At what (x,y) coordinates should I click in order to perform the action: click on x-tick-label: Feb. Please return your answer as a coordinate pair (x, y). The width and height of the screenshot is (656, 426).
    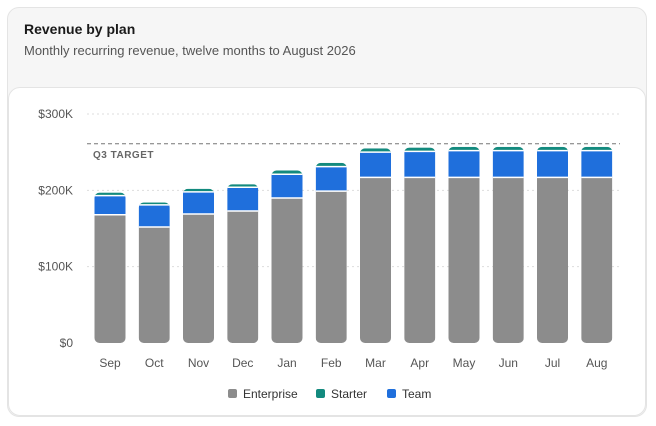
    Looking at the image, I should click on (331, 363).